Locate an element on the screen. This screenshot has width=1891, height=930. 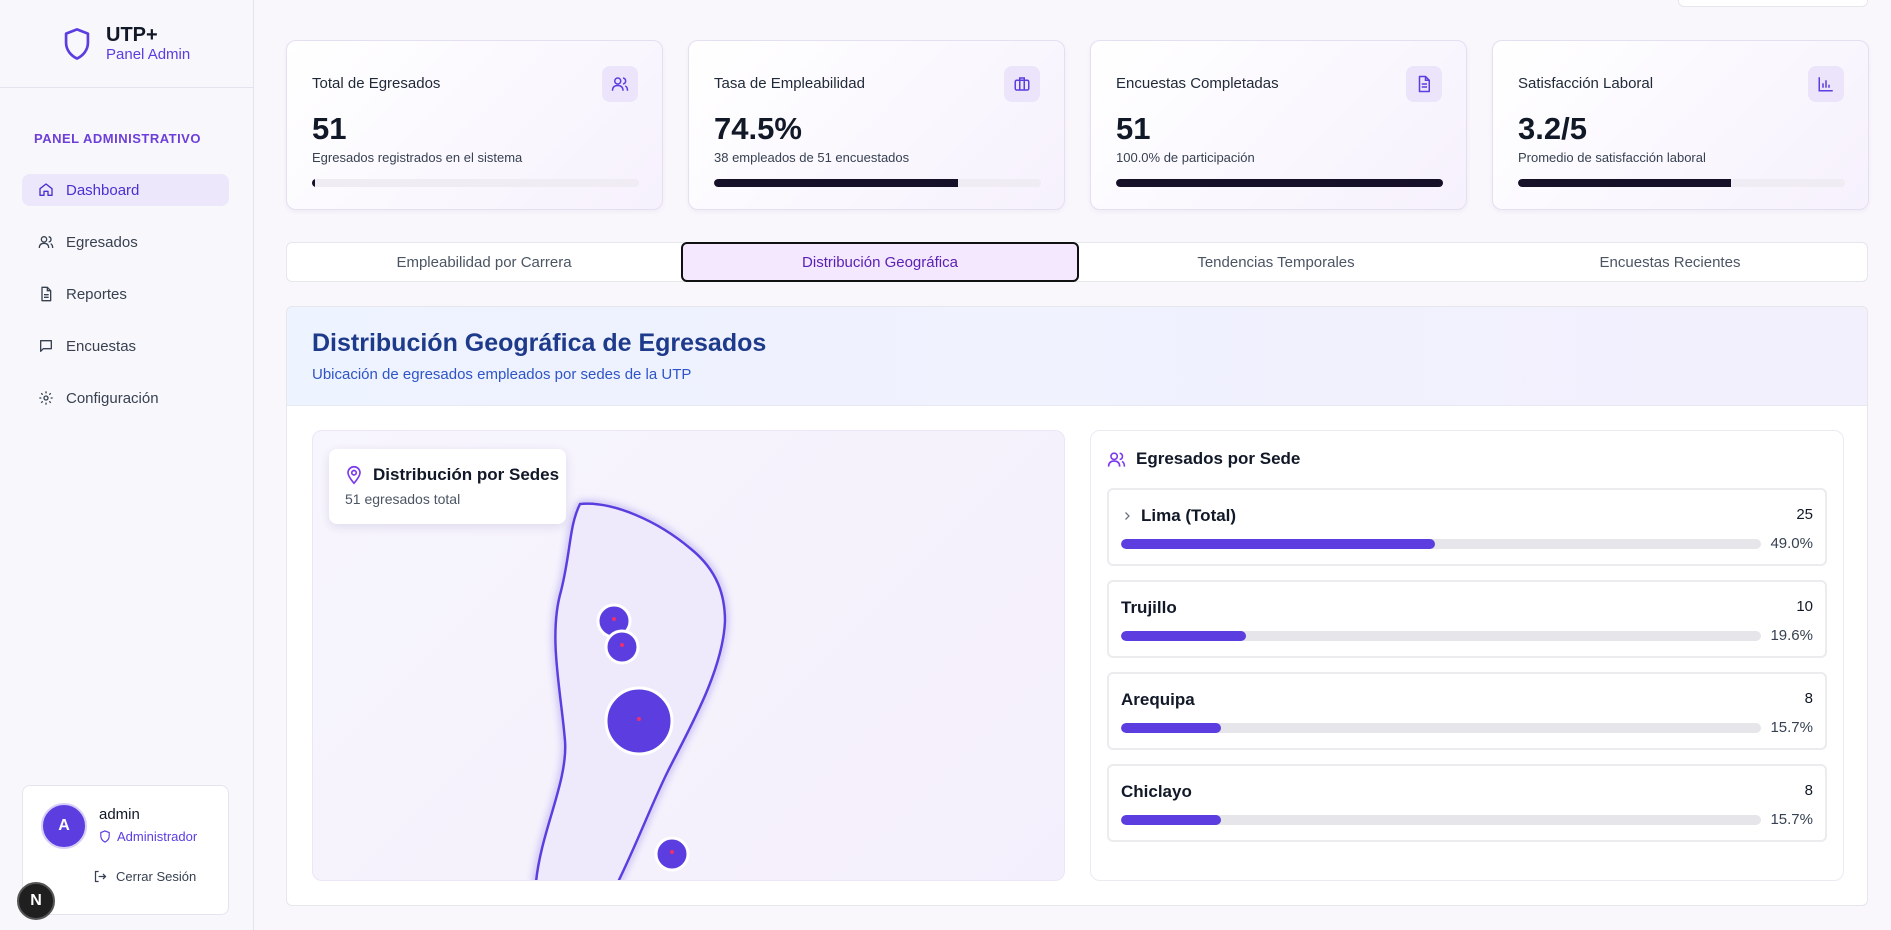
gear-icon is located at coordinates (46, 398).